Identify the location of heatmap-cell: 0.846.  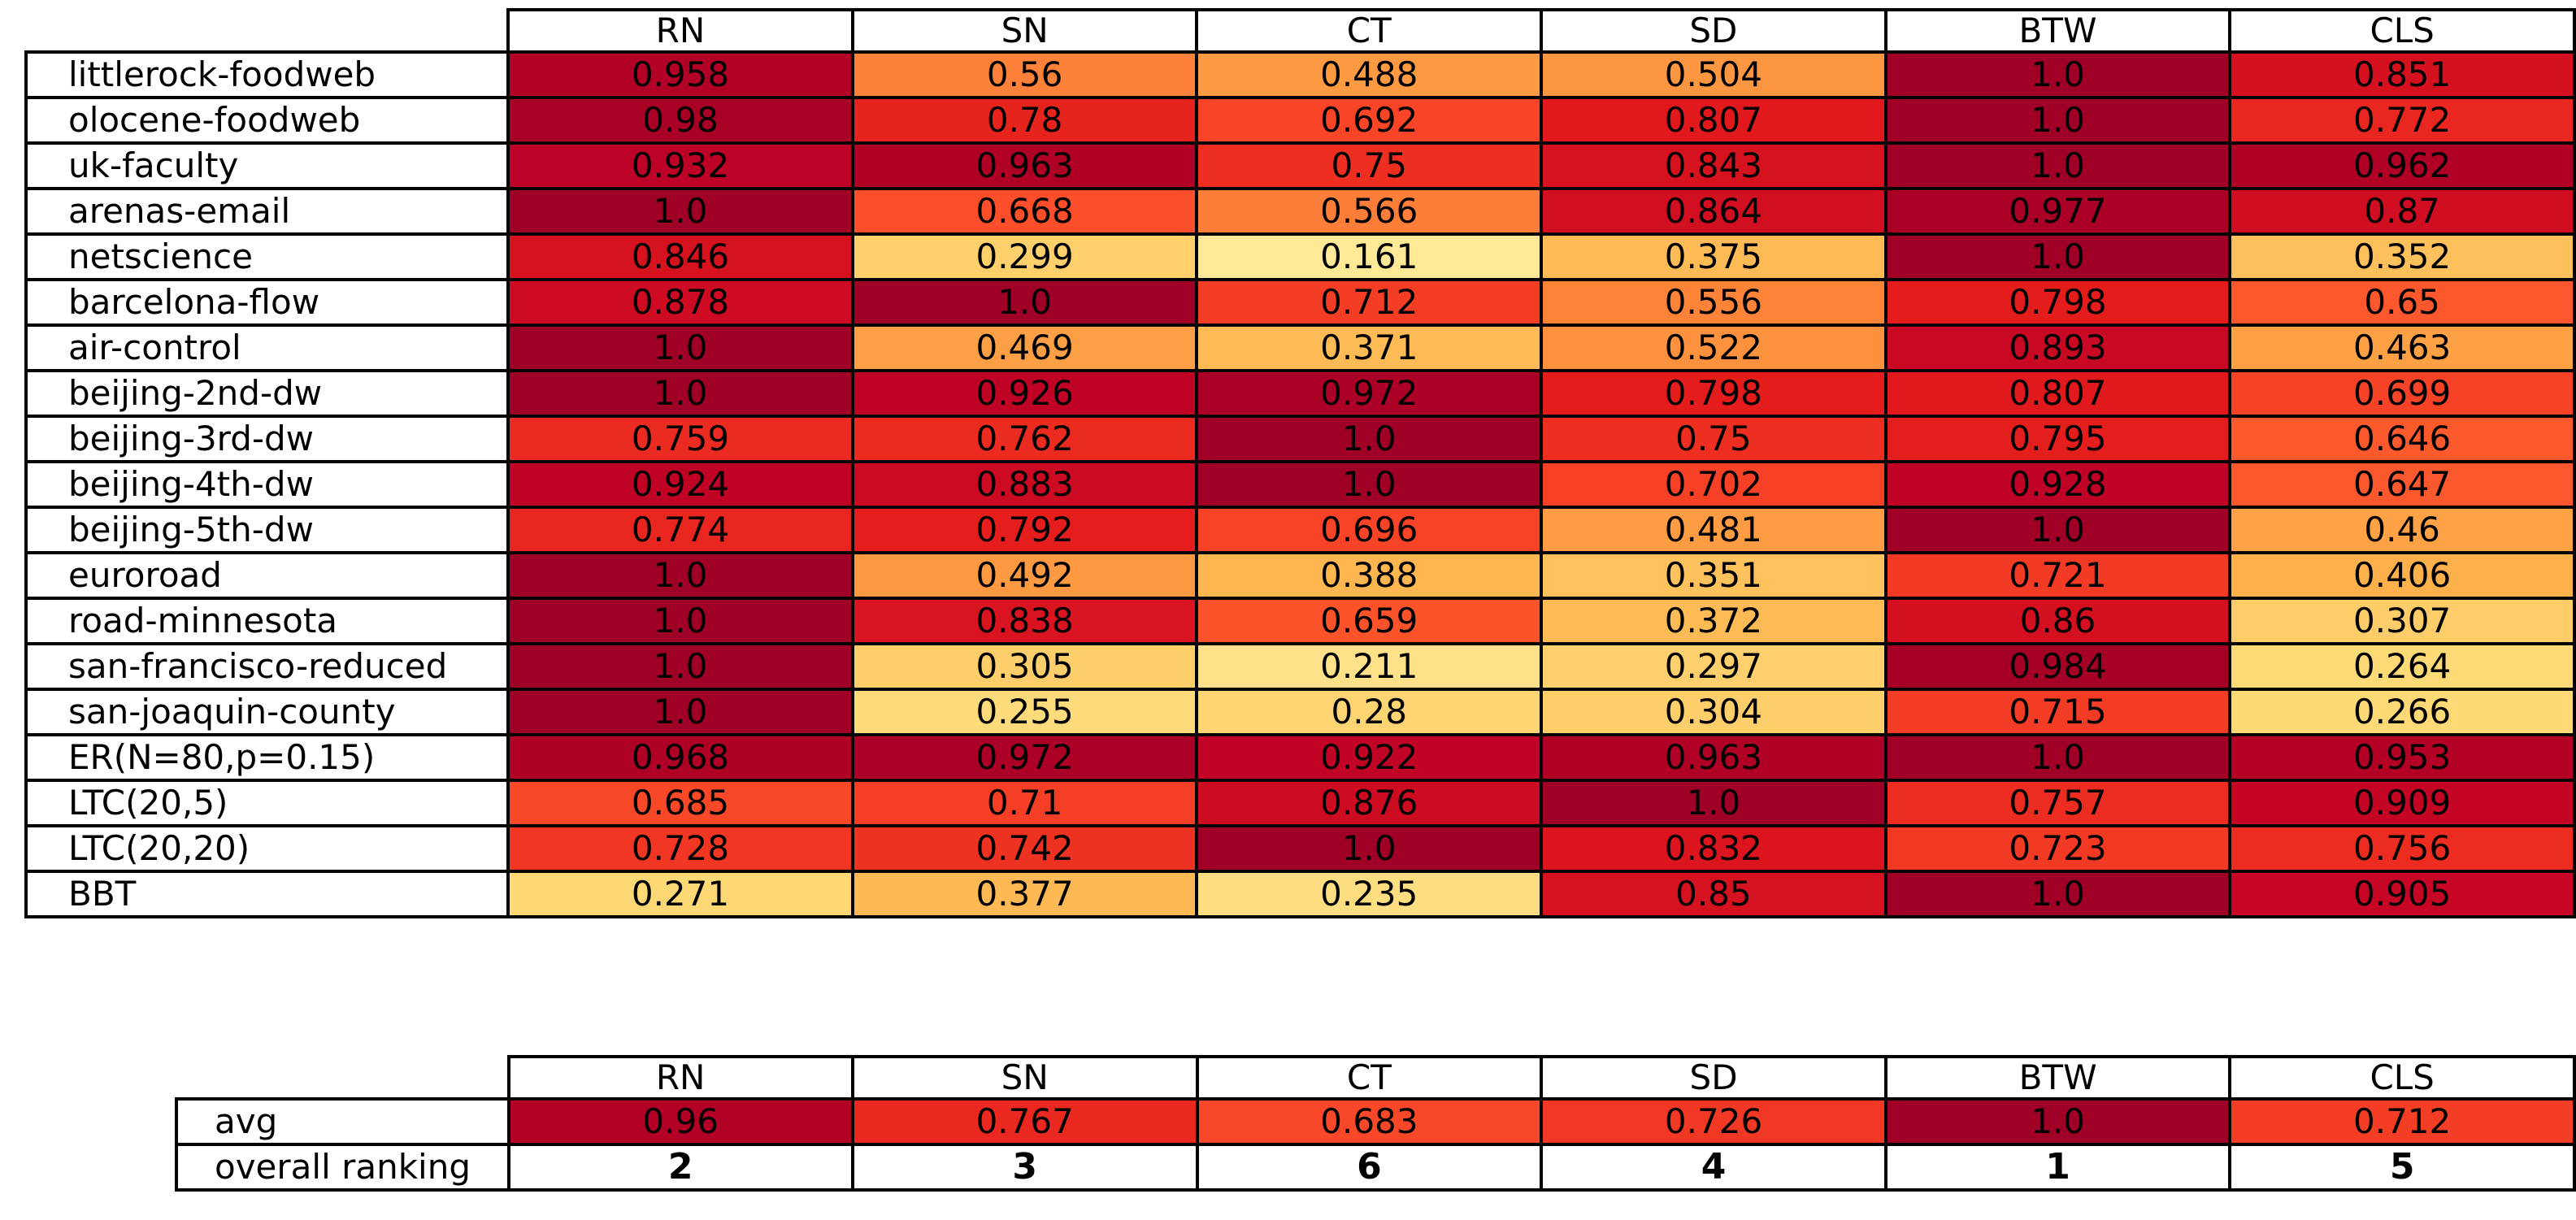
(680, 256).